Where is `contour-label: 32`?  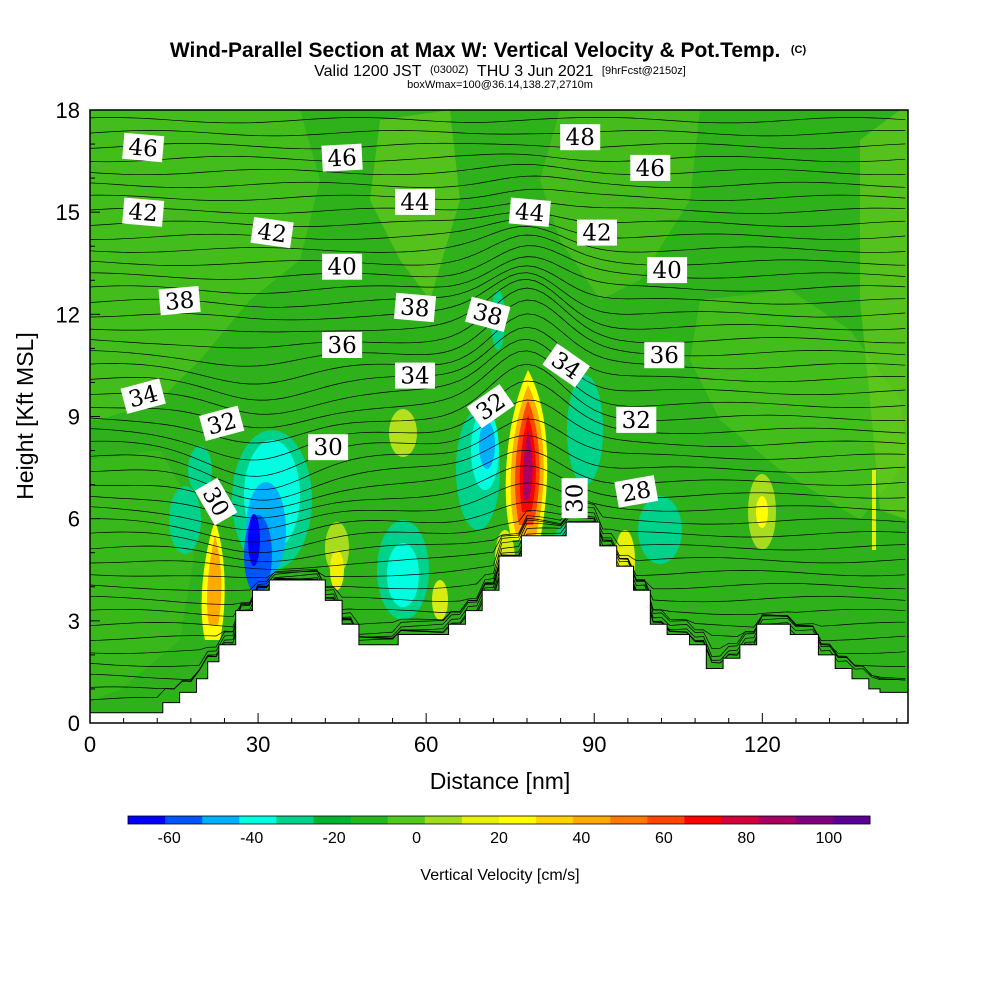 contour-label: 32 is located at coordinates (636, 420).